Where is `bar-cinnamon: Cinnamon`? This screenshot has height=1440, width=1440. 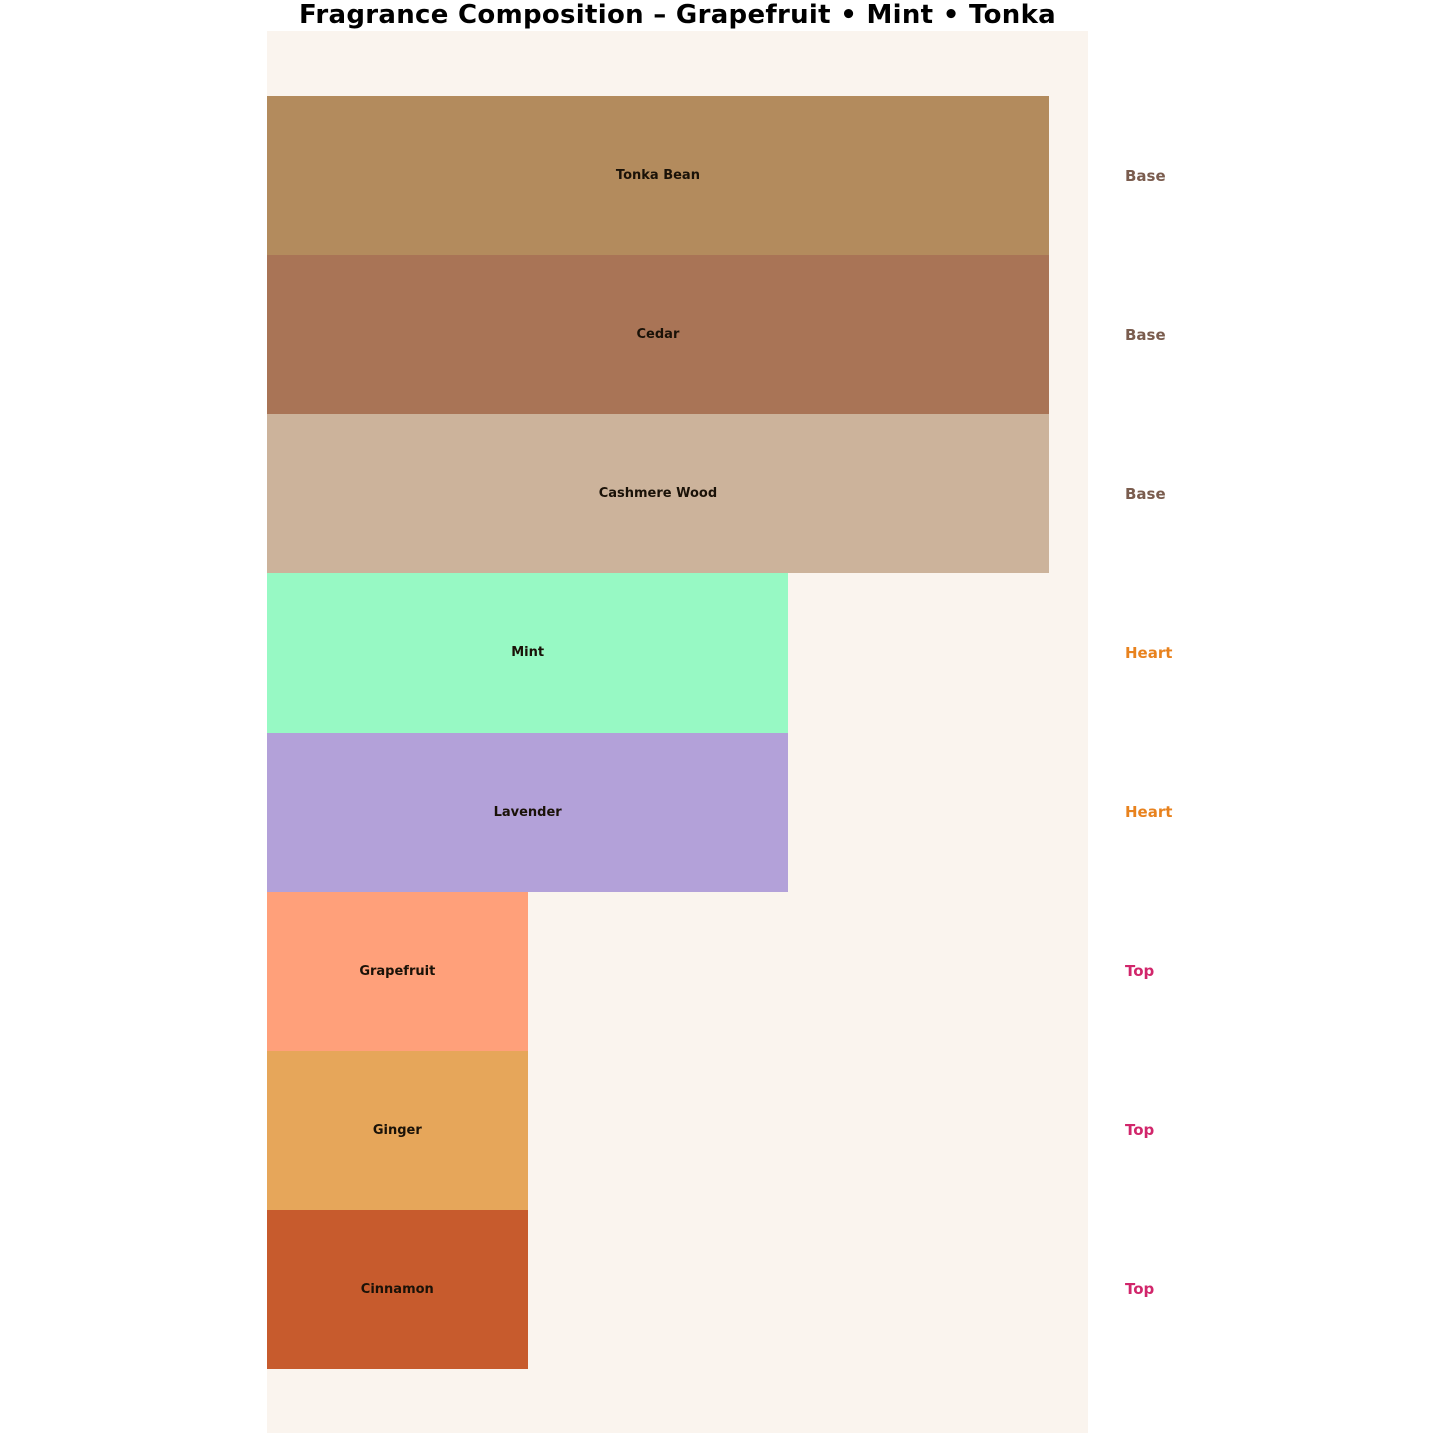
bar-cinnamon: Cinnamon is located at coordinates (397, 1289).